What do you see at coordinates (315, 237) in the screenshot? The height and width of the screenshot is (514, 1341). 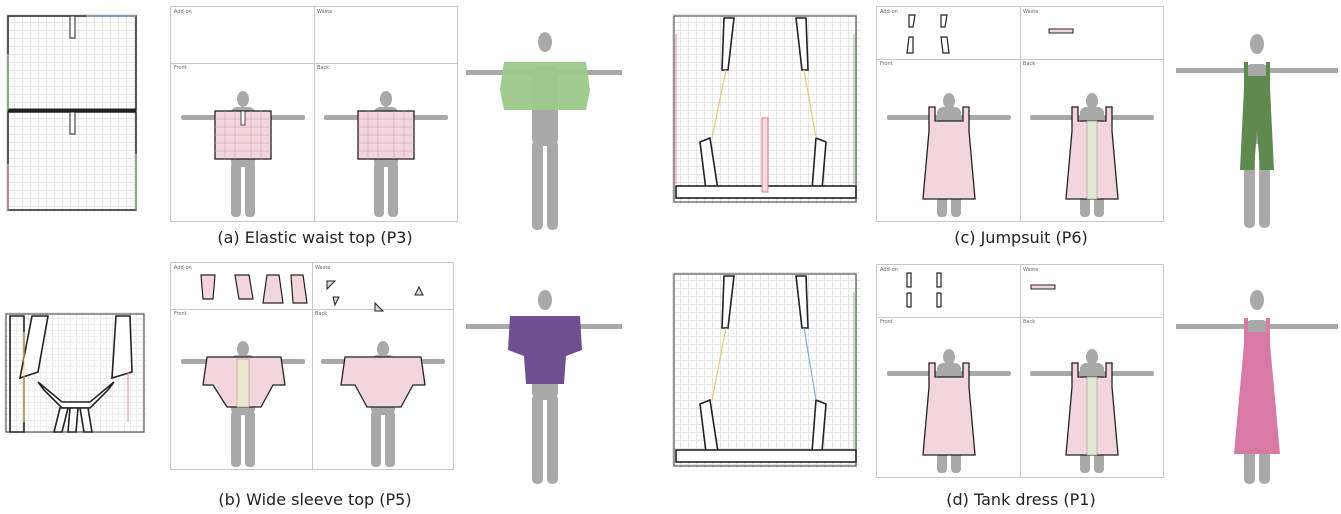 I see `caption-a: (a) Elastic waist top (P3)` at bounding box center [315, 237].